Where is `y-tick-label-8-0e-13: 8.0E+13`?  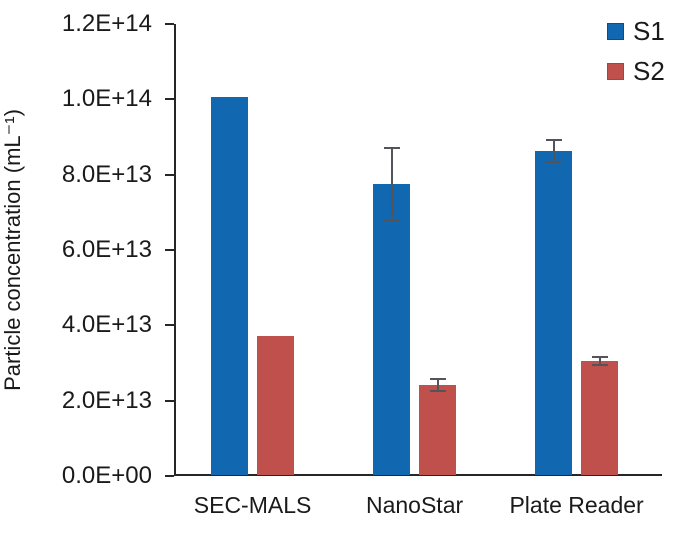
y-tick-label-8-0e-13: 8.0E+13 is located at coordinates (106, 174).